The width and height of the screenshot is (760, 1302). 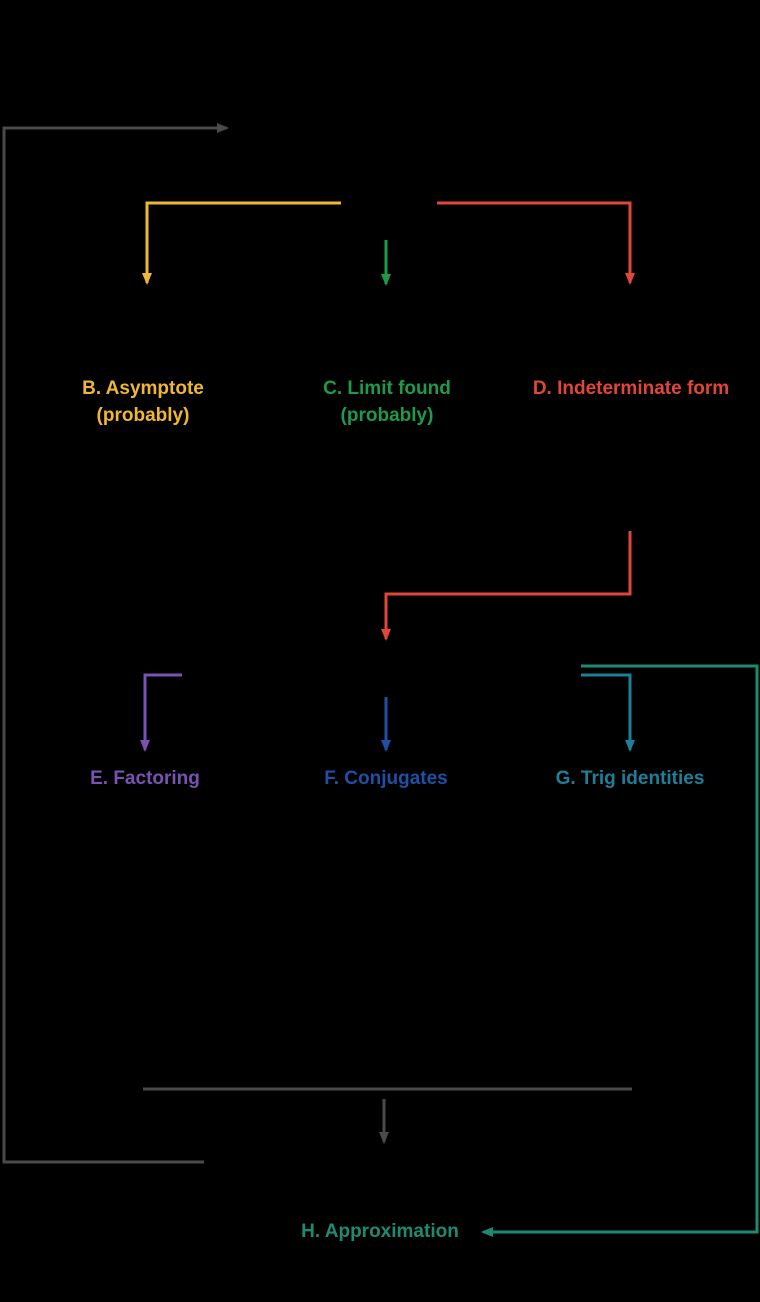 I want to click on node-b-line1: B. Asymptote, so click(x=143, y=388).